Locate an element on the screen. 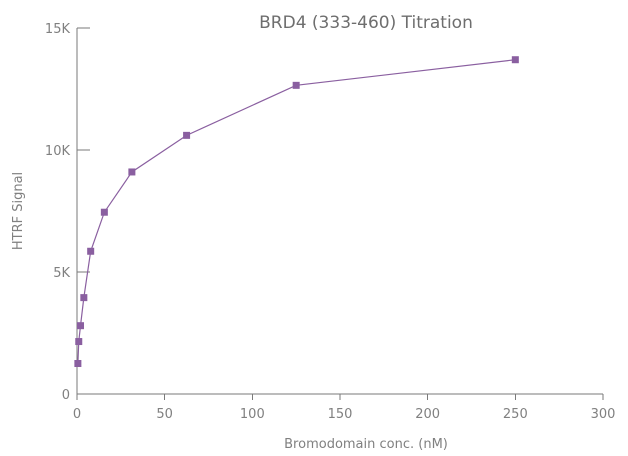  x-tick-label: 250 is located at coordinates (515, 414).